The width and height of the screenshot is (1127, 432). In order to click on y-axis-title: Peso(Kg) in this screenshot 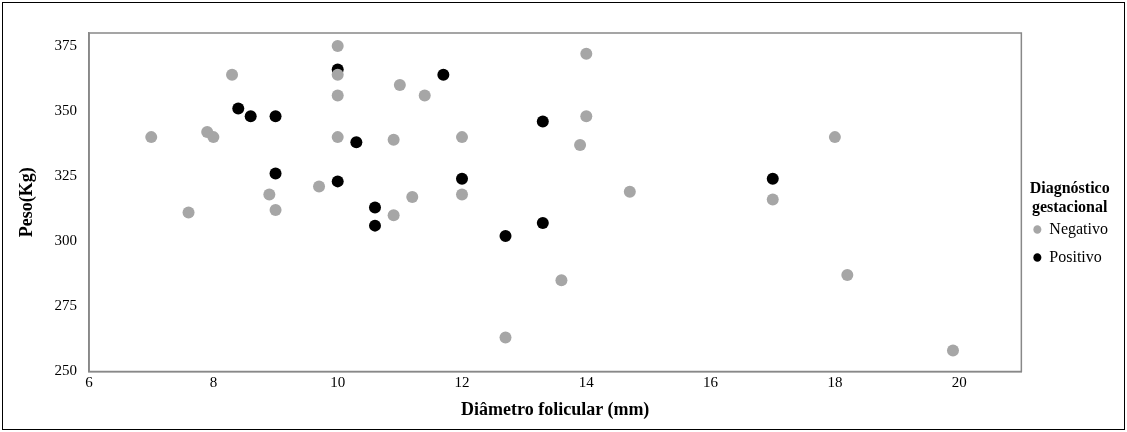, I will do `click(27, 202)`.